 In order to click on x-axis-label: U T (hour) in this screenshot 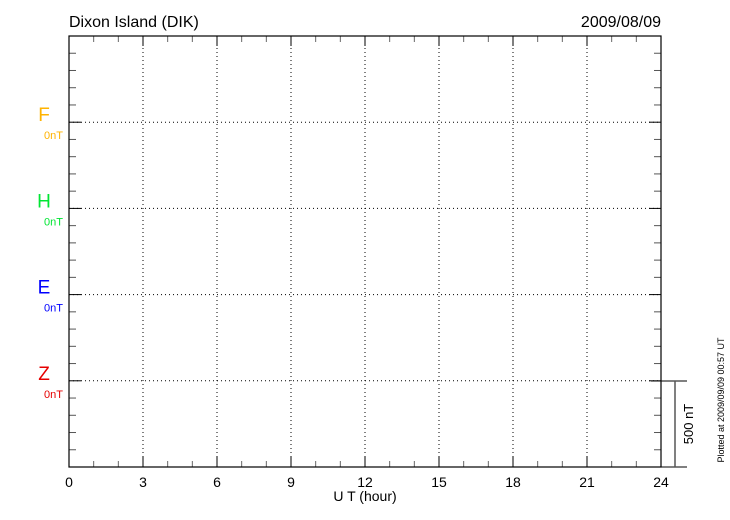, I will do `click(364, 496)`.